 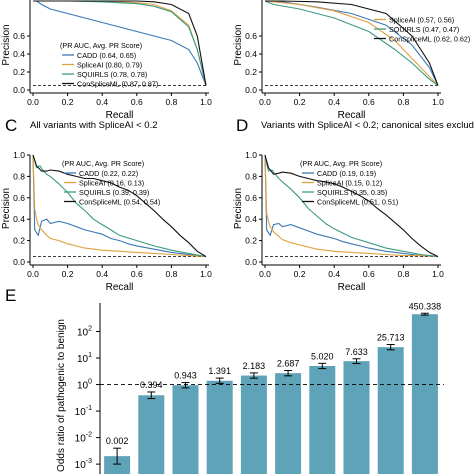 I want to click on y-tick-label: 10⁻², so click(x=83, y=438).